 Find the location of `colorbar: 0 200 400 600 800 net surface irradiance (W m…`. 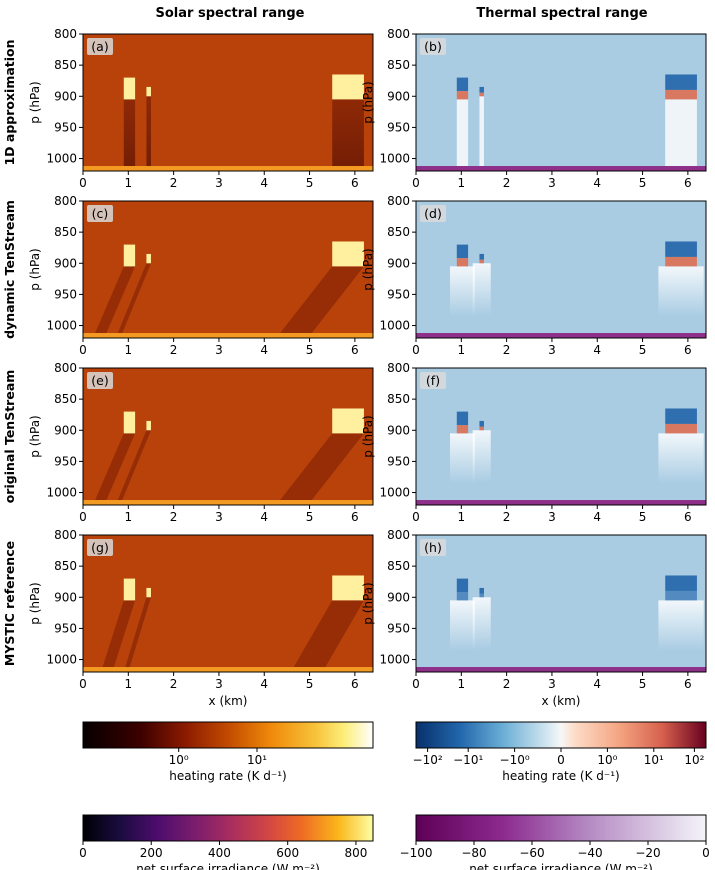

colorbar: 0 200 400 600 800 net surface irradiance (W m… is located at coordinates (226, 842).